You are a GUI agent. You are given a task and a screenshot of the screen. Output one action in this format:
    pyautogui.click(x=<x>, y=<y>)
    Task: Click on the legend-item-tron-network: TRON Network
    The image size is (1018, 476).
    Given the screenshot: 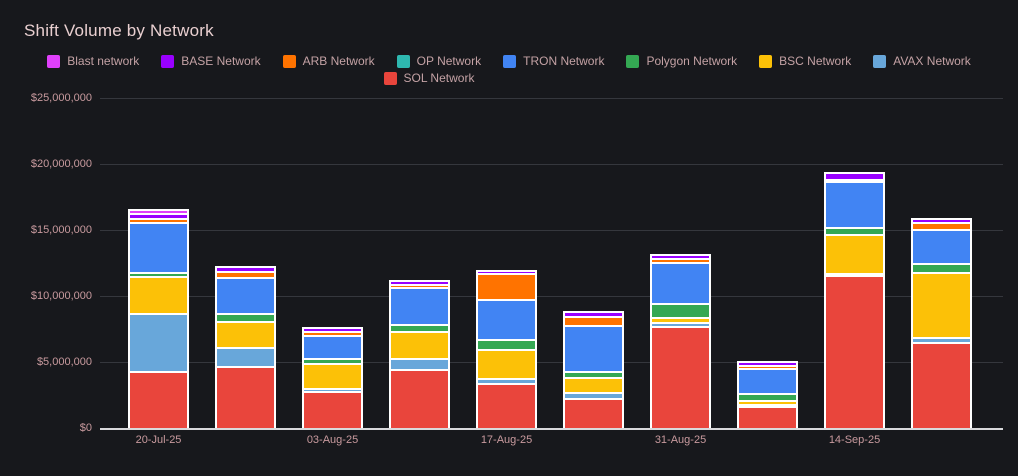 What is the action you would take?
    pyautogui.click(x=553, y=61)
    